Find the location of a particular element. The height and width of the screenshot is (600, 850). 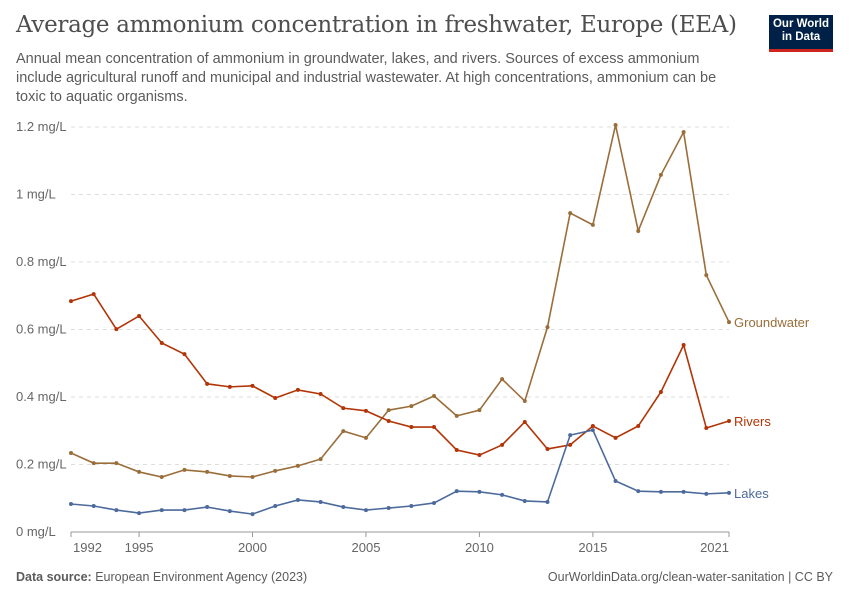

y-tick-label: 0 mg/L is located at coordinates (36, 531).